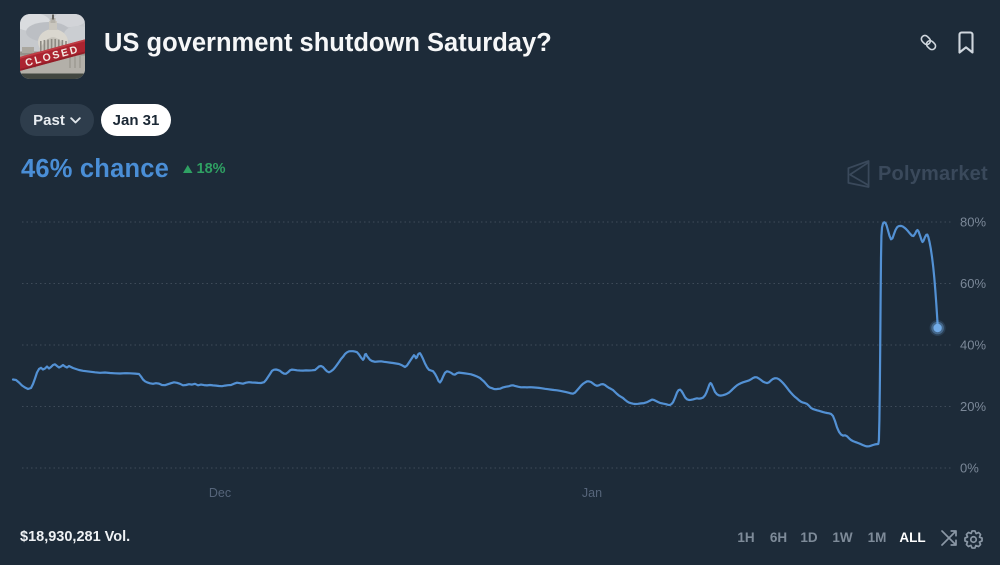  Describe the element at coordinates (969, 468) in the screenshot. I see `svg-text: 0%` at that location.